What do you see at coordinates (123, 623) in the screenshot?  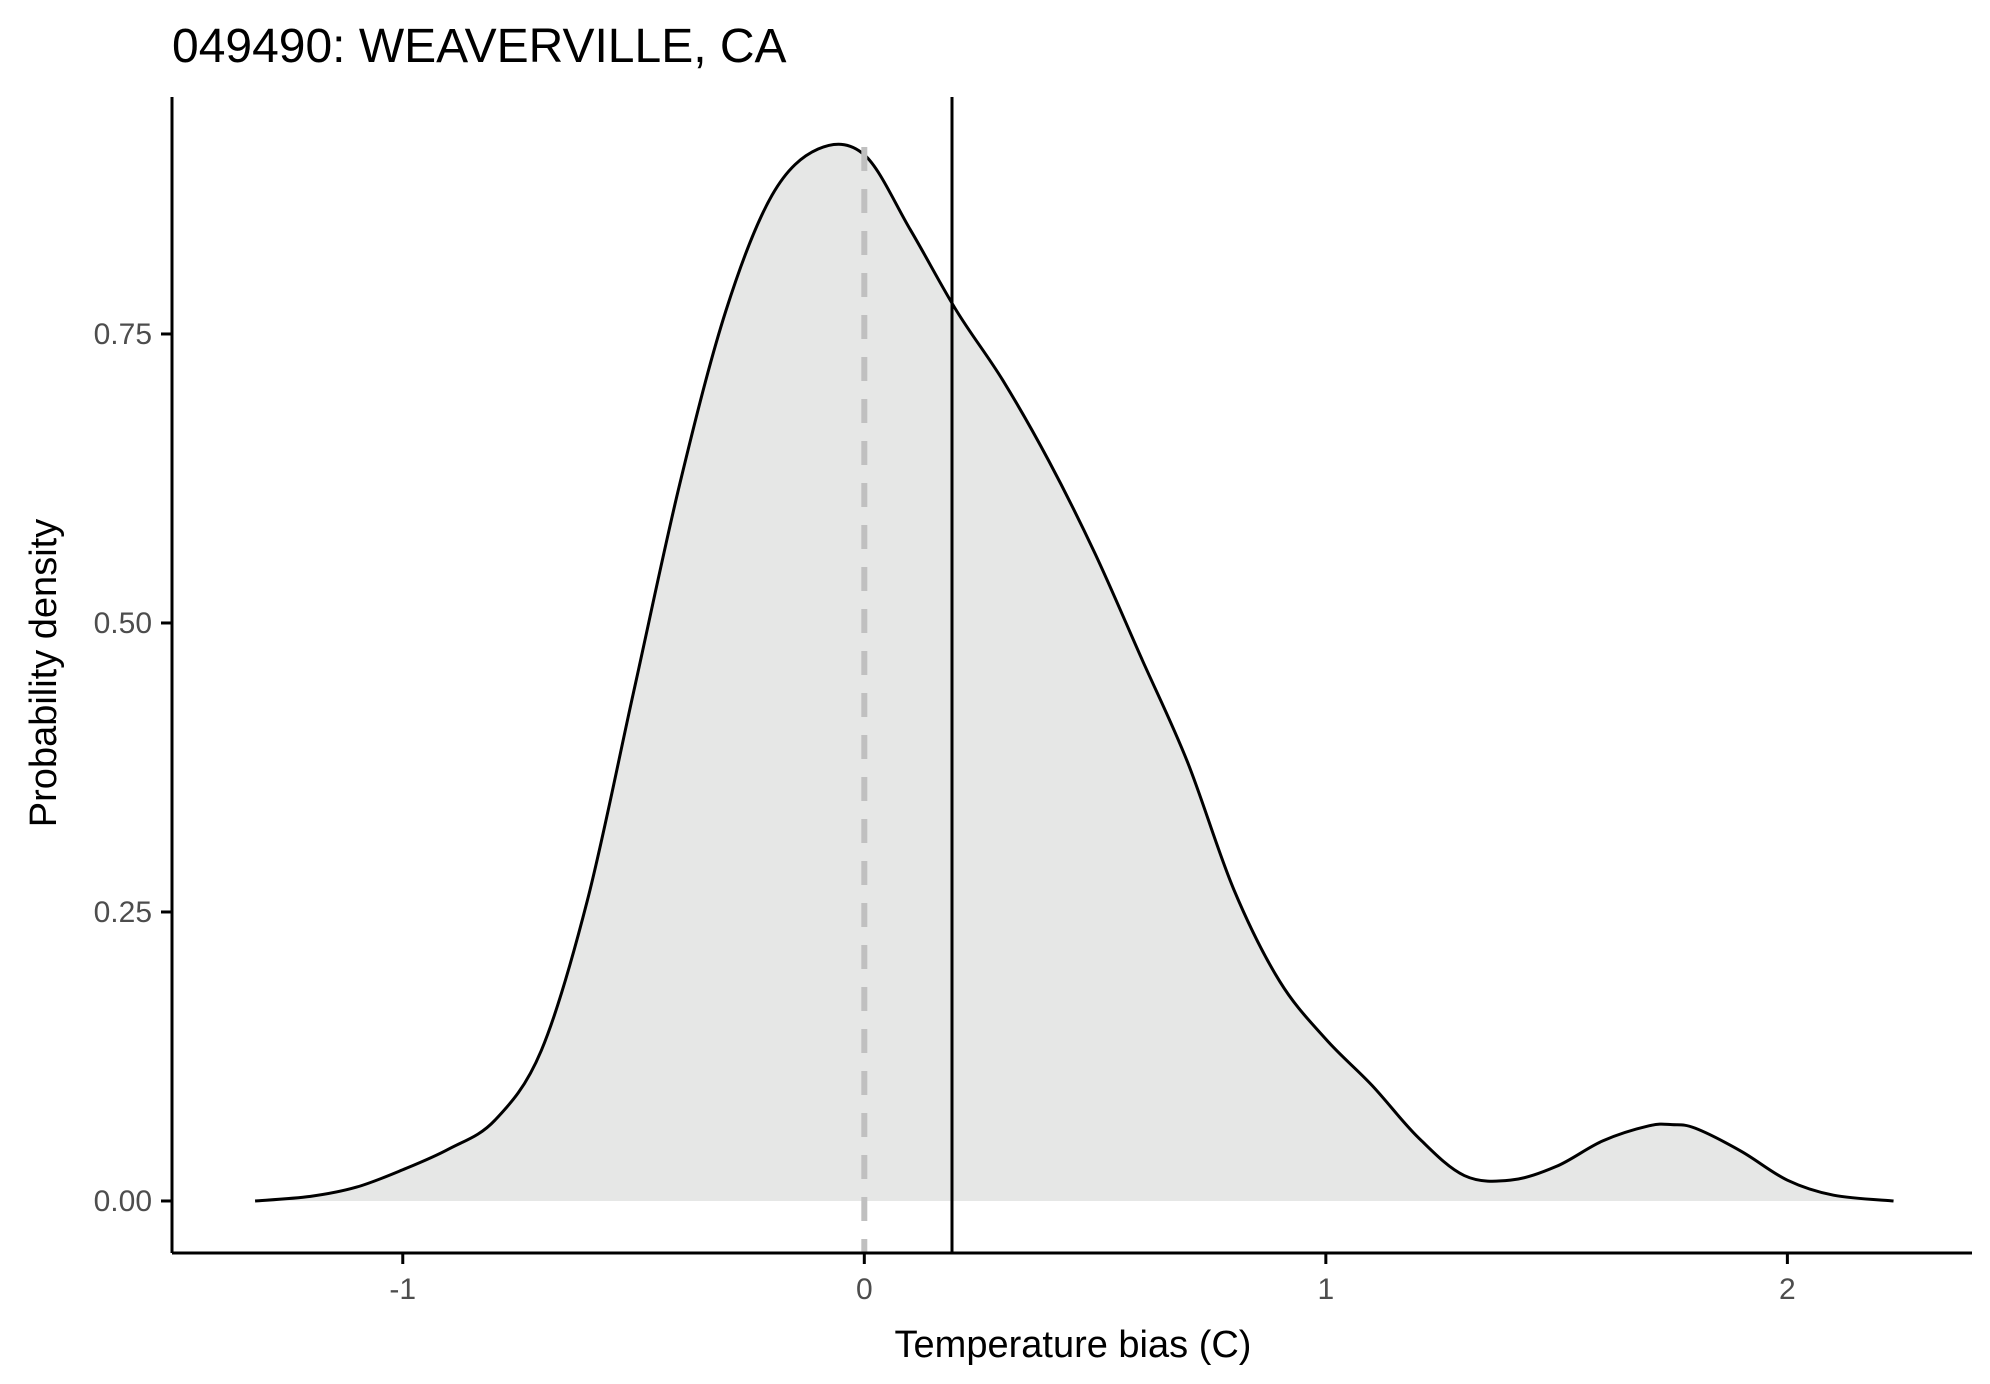 I see `y-tick-label: 0.50` at bounding box center [123, 623].